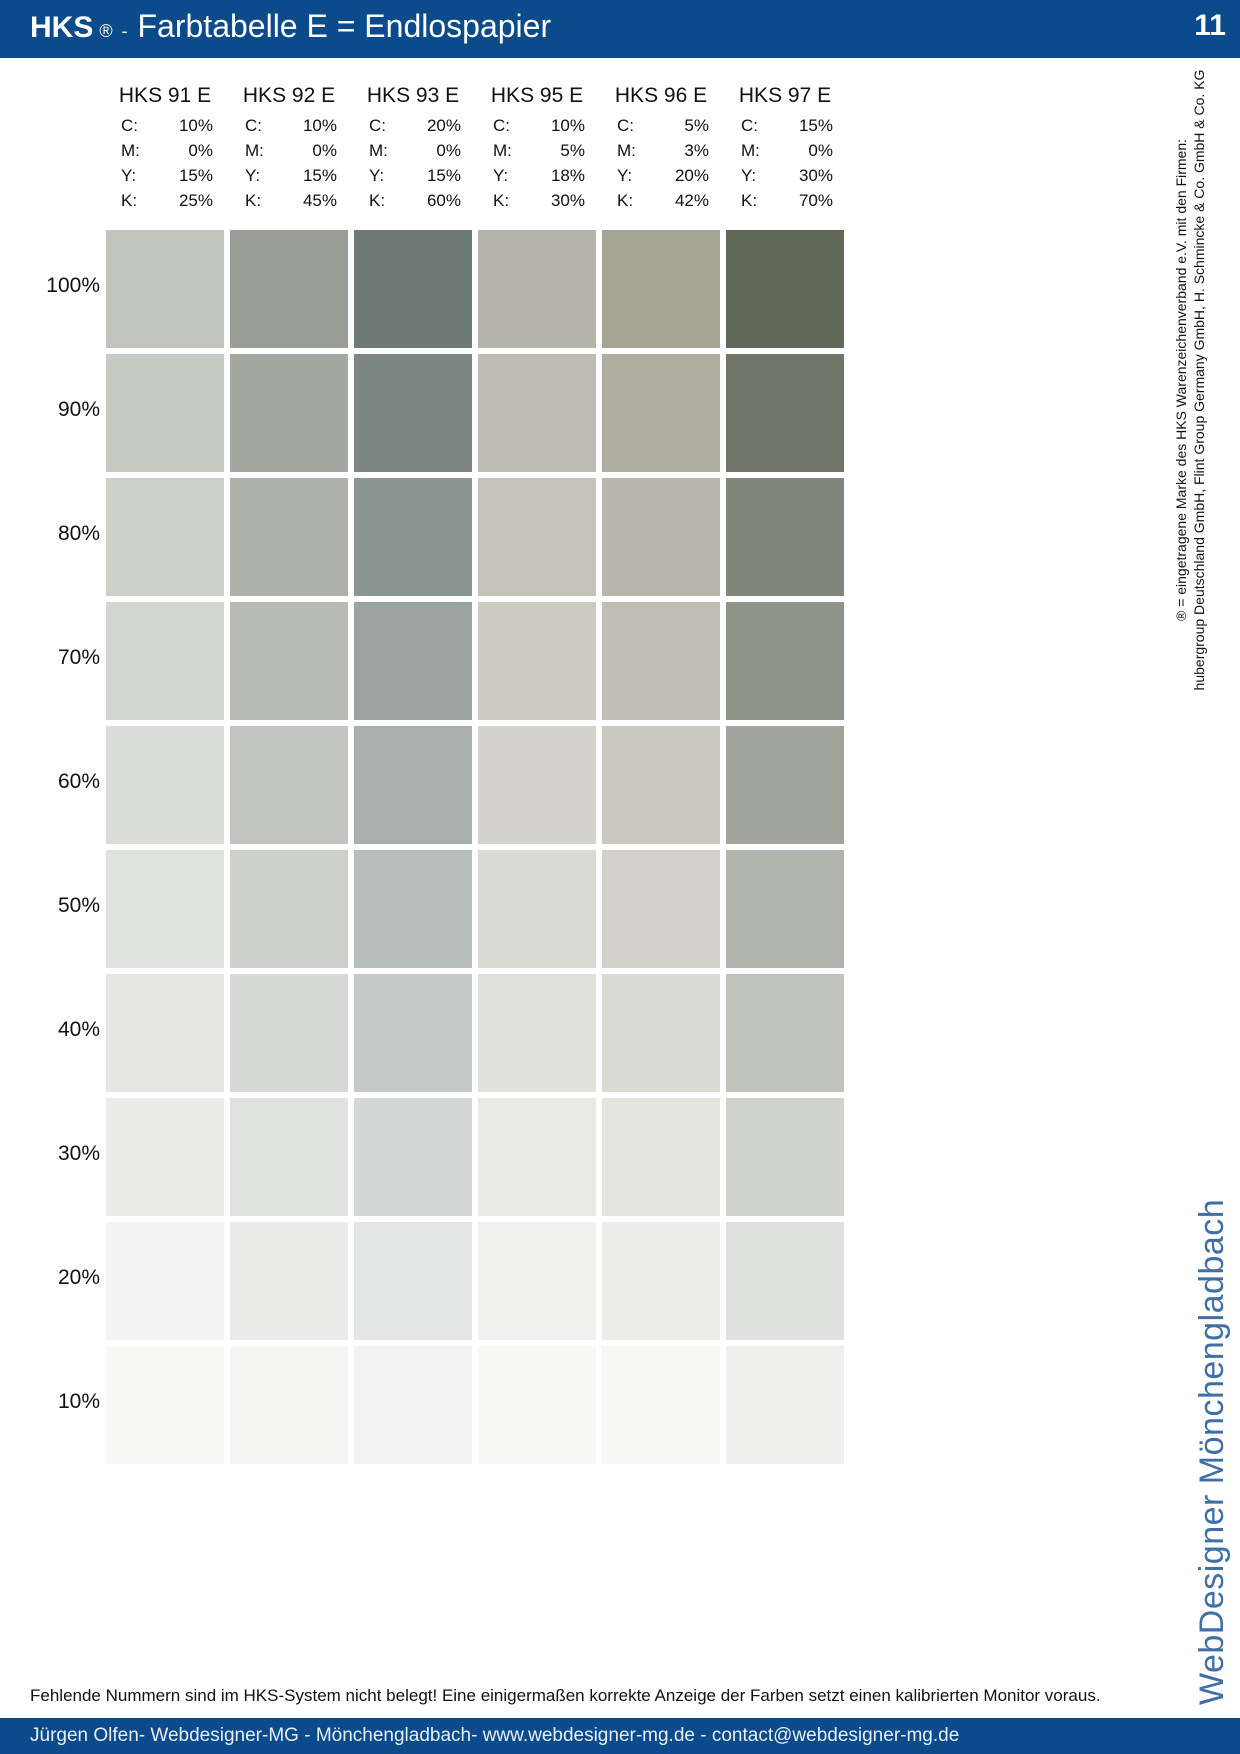 The width and height of the screenshot is (1240, 1754). What do you see at coordinates (537, 178) in the screenshot?
I see `cmyk-row: Y: 18%` at bounding box center [537, 178].